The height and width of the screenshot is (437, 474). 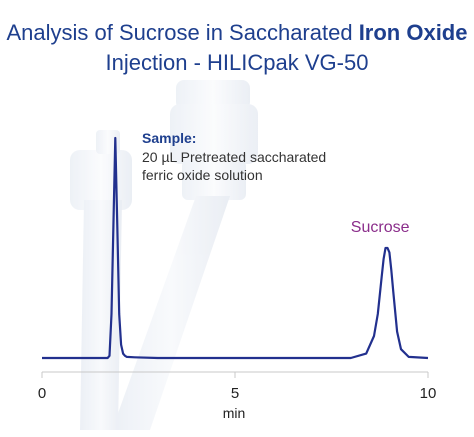 I want to click on chart-subtitle: Injection - HILICpak VG-50, so click(x=237, y=62).